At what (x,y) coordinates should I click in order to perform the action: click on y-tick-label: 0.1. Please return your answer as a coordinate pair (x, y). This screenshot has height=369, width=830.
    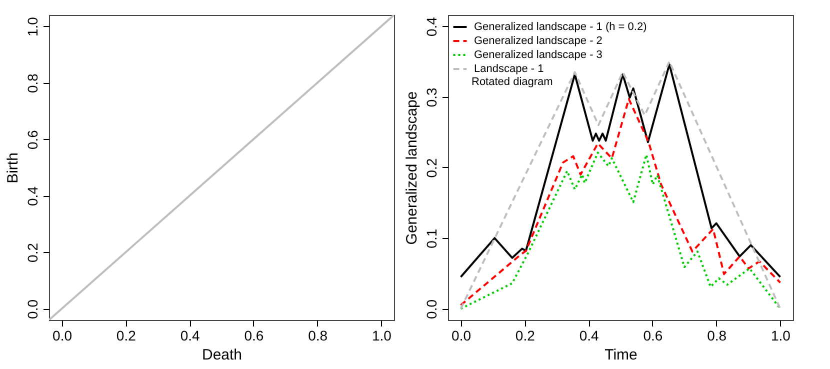
    Looking at the image, I should click on (432, 238).